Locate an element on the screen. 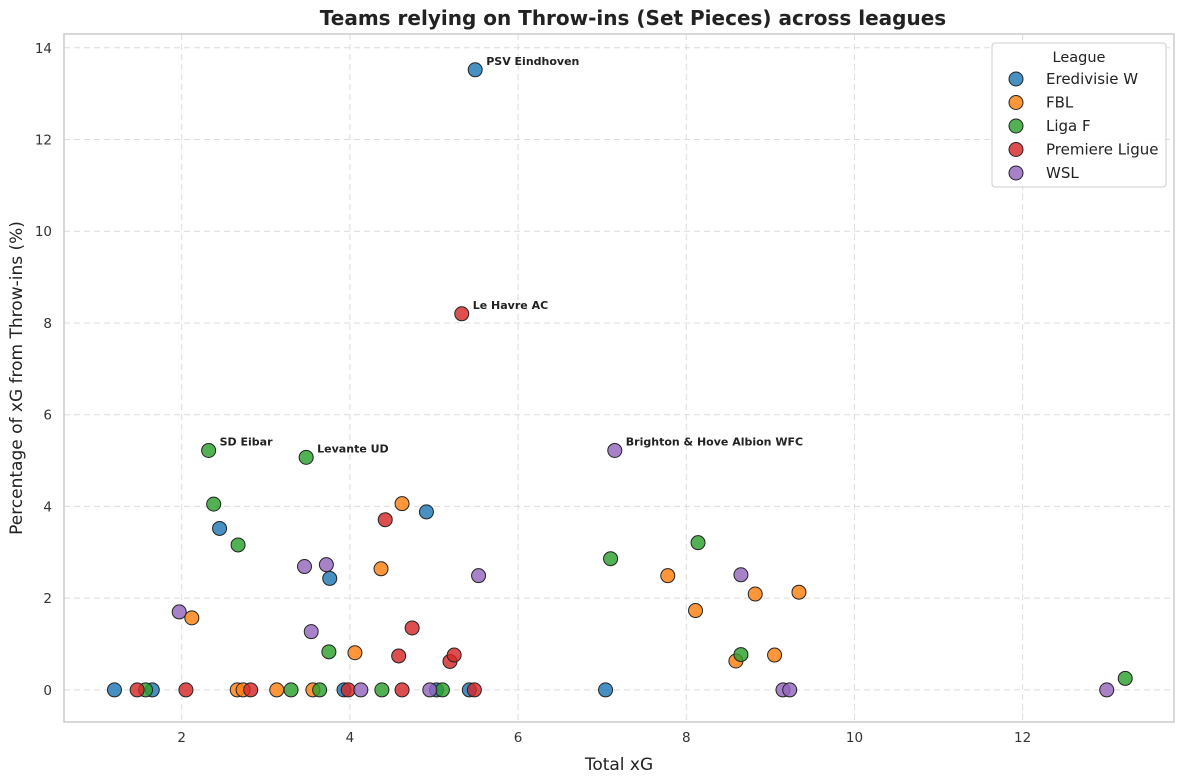 Image resolution: width=1184 pixels, height=784 pixels. legend-title: League is located at coordinates (1079, 58).